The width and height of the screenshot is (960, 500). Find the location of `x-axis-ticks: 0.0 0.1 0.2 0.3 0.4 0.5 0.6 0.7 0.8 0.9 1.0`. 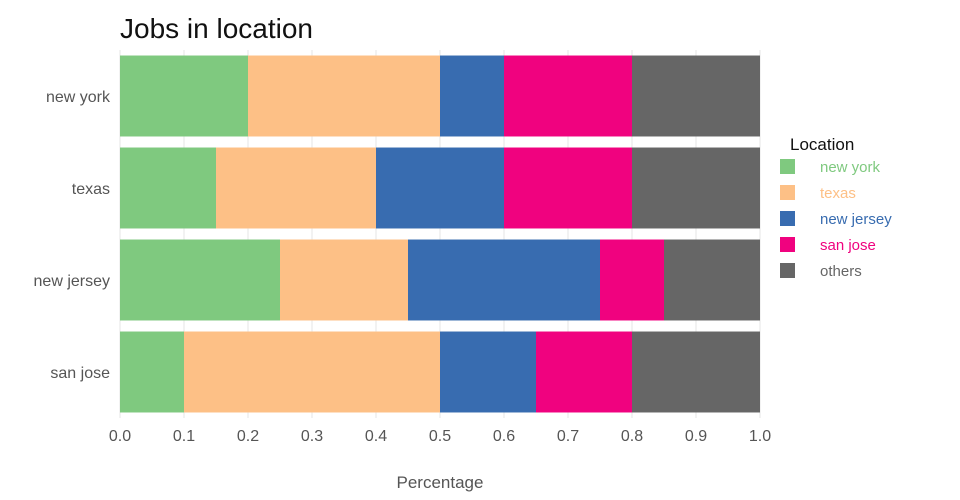

x-axis-ticks: 0.0 0.1 0.2 0.3 0.4 0.5 0.6 0.7 0.8 0.9 1.0 is located at coordinates (440, 436).